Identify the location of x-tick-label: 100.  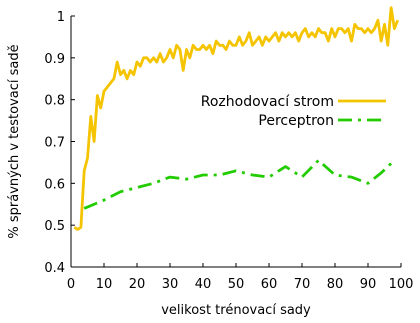
(401, 284).